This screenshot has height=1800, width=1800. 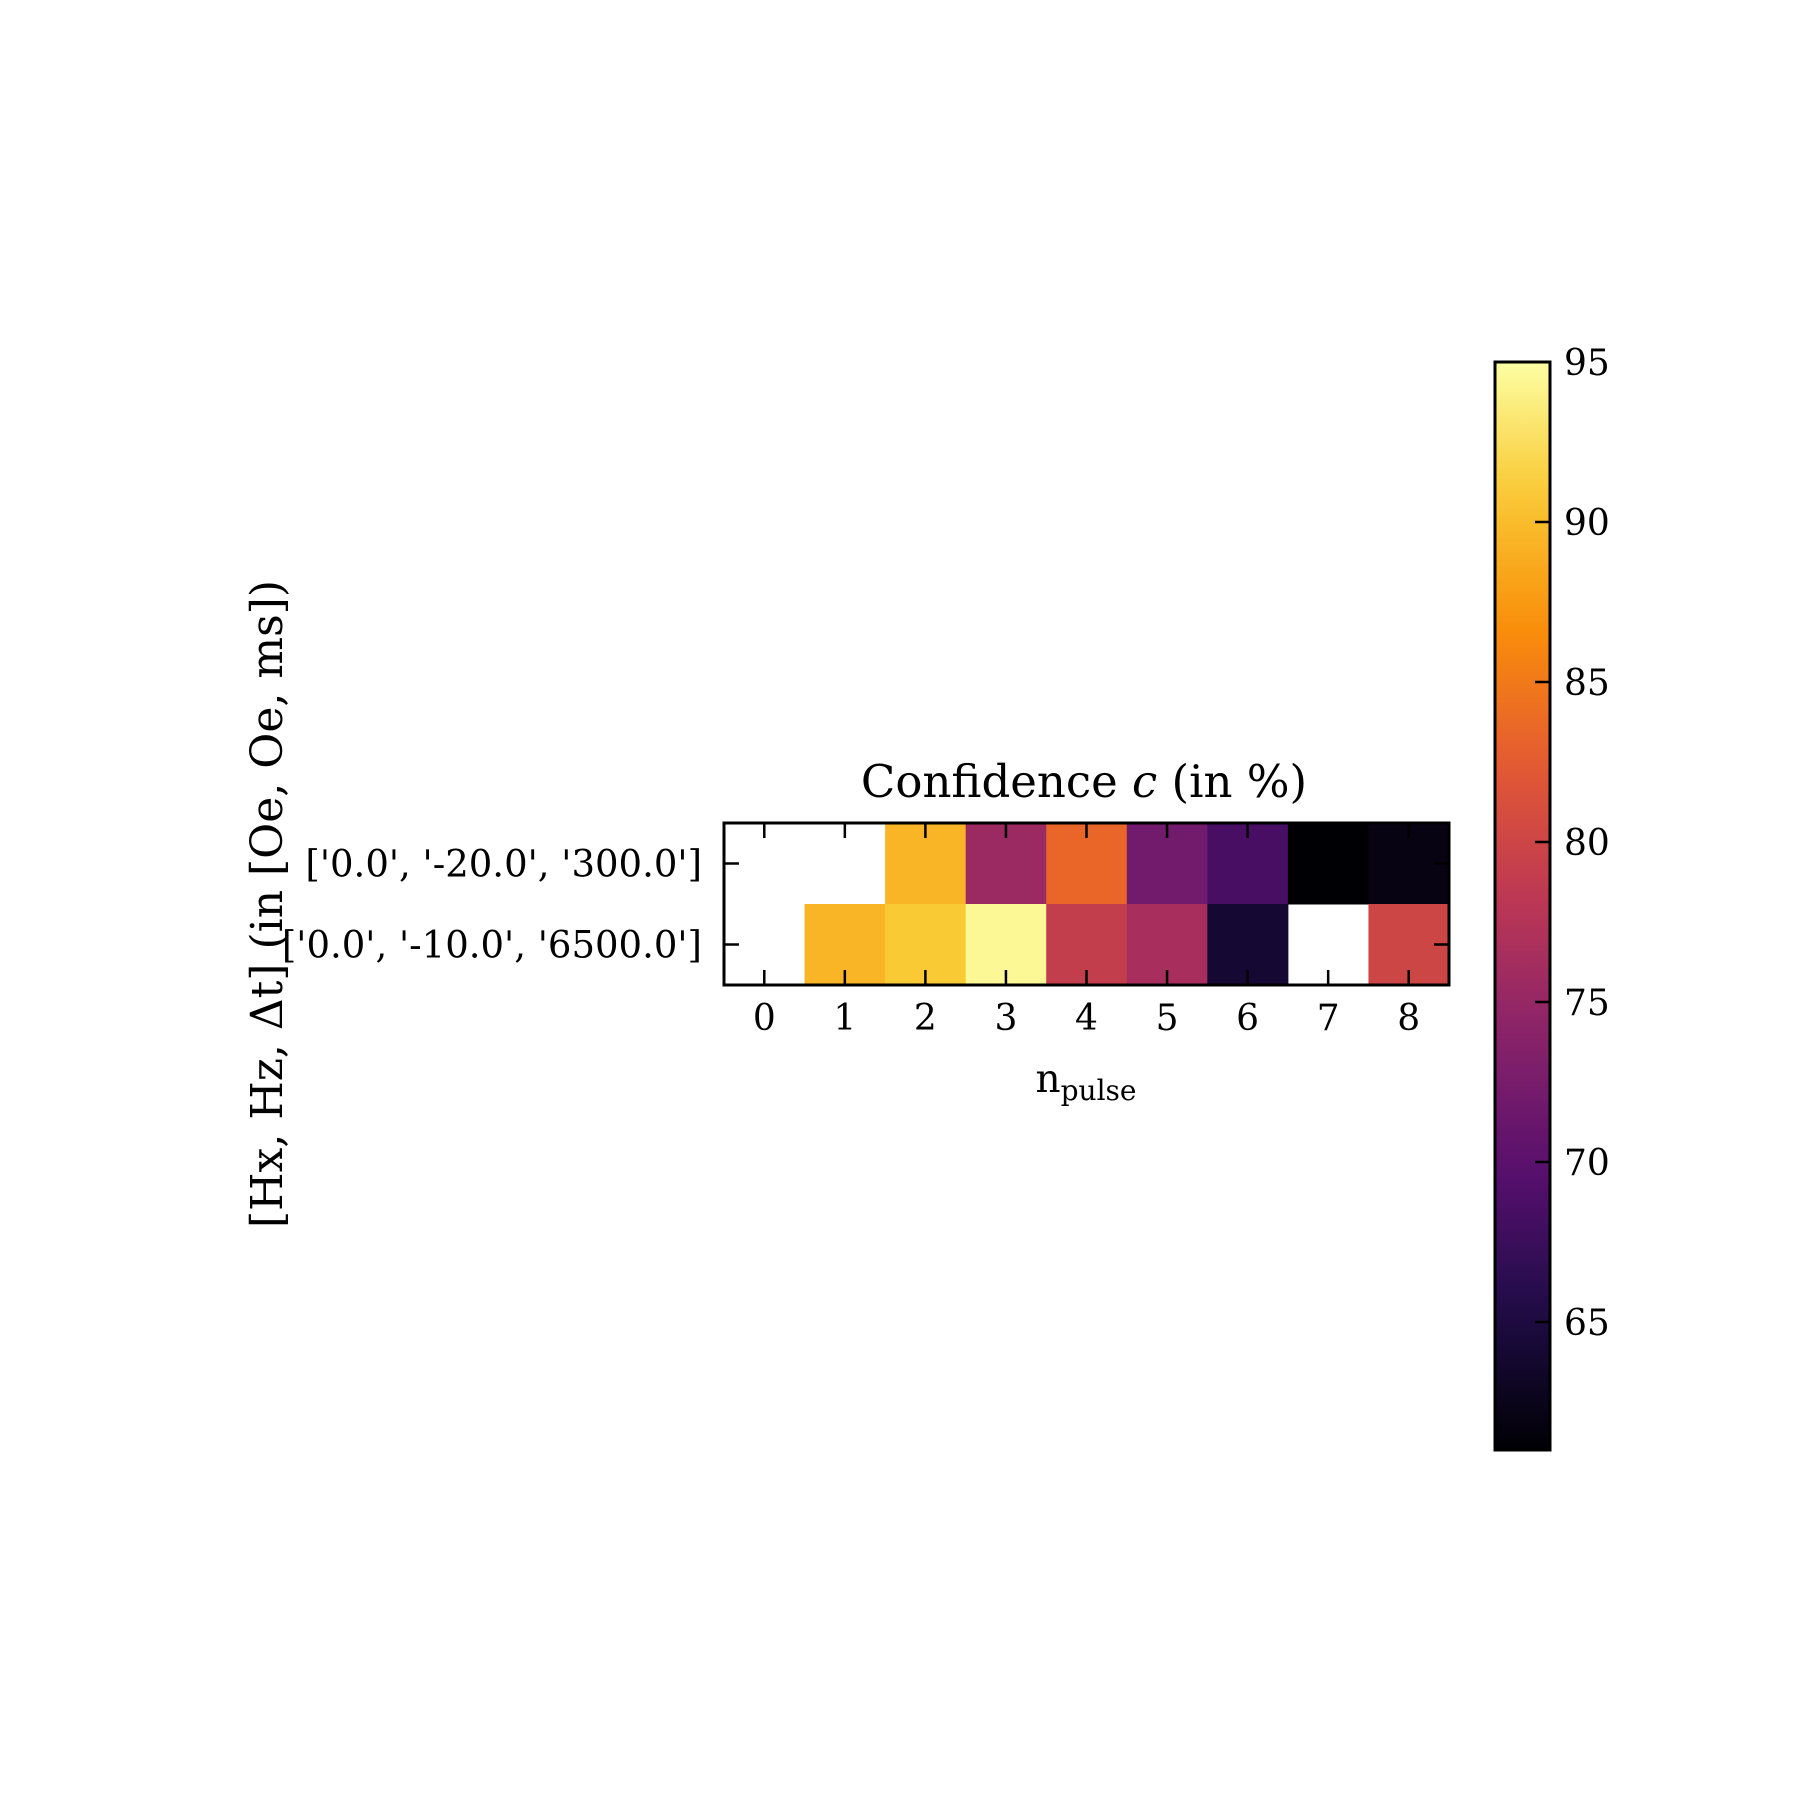 I want to click on colorbar-ticks: 65 70 75 80 85 90 95, so click(x=1572, y=843).